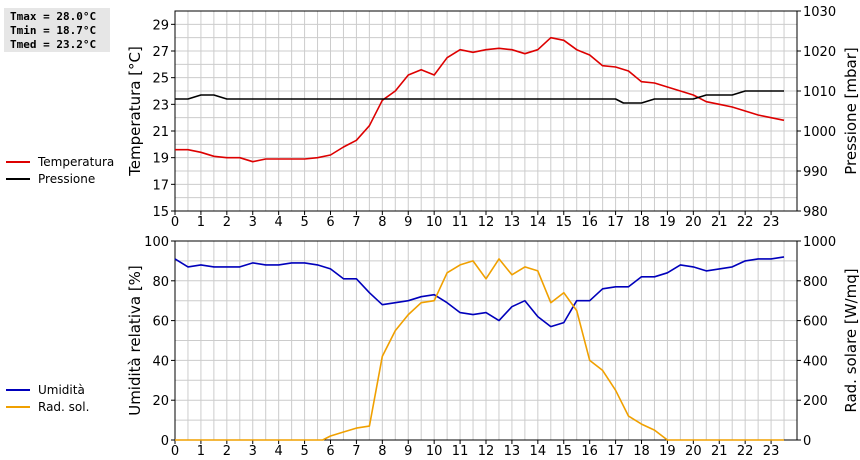 This screenshot has height=460, width=860. Describe the element at coordinates (67, 178) in the screenshot. I see `legend-label-pressure: Pressione` at that location.